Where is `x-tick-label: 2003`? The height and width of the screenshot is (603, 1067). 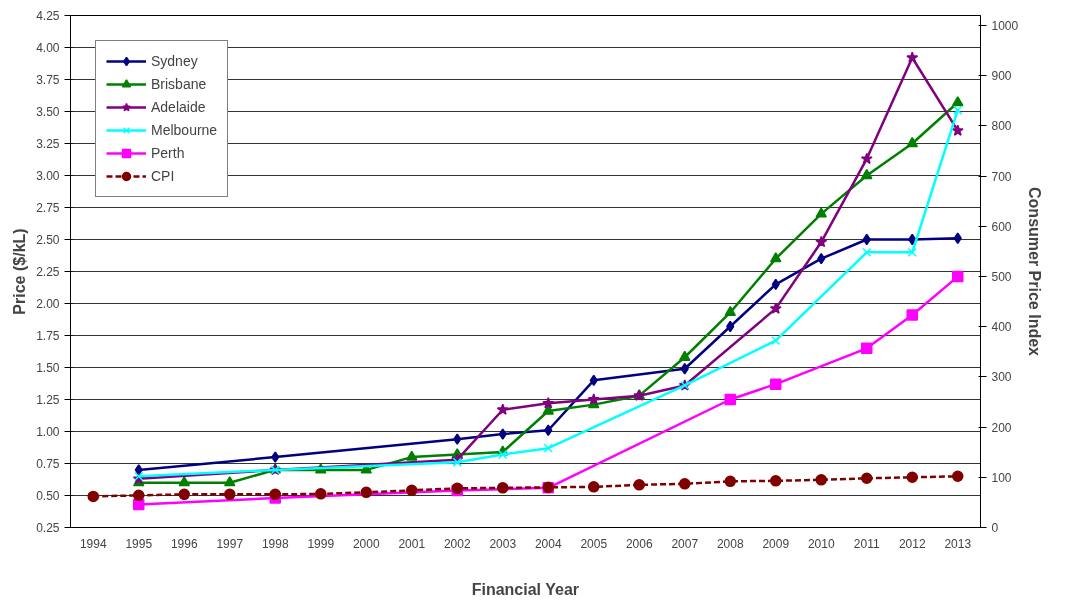 x-tick-label: 2003 is located at coordinates (503, 543).